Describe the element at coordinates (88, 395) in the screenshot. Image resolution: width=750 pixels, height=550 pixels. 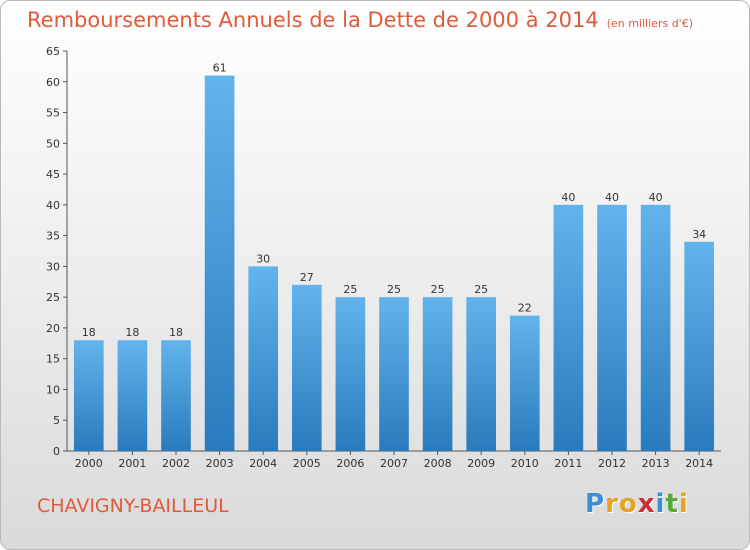
I see `bar-2000` at that location.